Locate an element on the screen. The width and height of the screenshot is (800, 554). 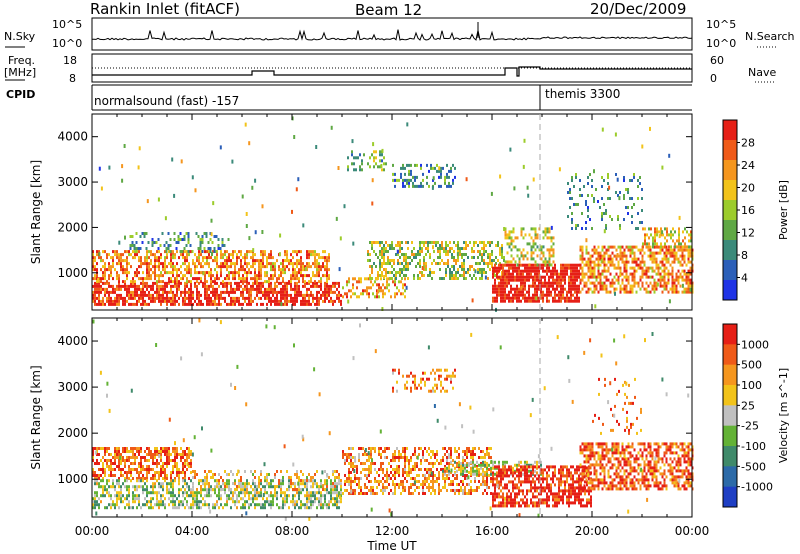
nave-tick-low: 0 is located at coordinates (713, 78).